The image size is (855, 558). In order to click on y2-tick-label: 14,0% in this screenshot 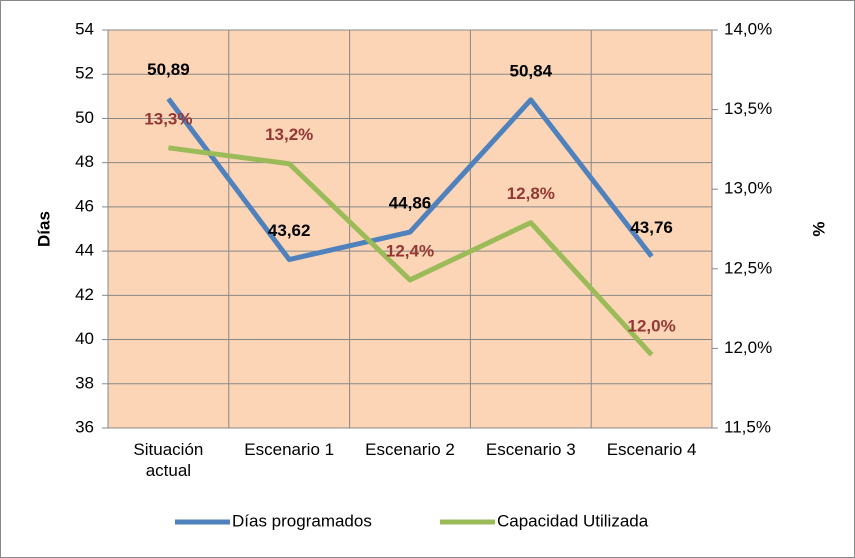, I will do `click(748, 28)`.